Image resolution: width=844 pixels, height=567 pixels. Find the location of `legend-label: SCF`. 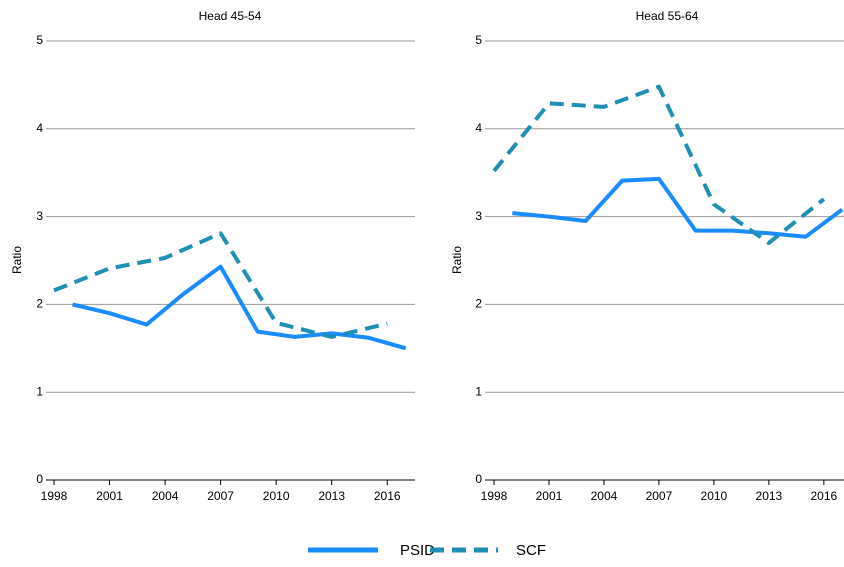

legend-label: SCF is located at coordinates (531, 550).